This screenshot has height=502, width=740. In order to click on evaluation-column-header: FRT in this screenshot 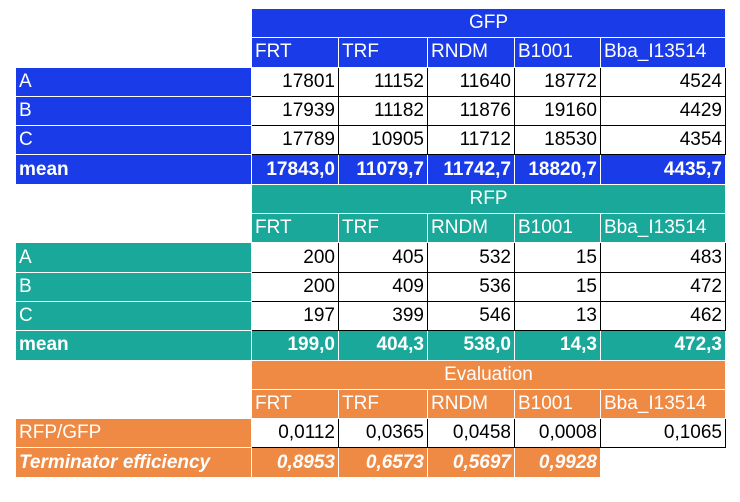, I will do `click(295, 404)`.